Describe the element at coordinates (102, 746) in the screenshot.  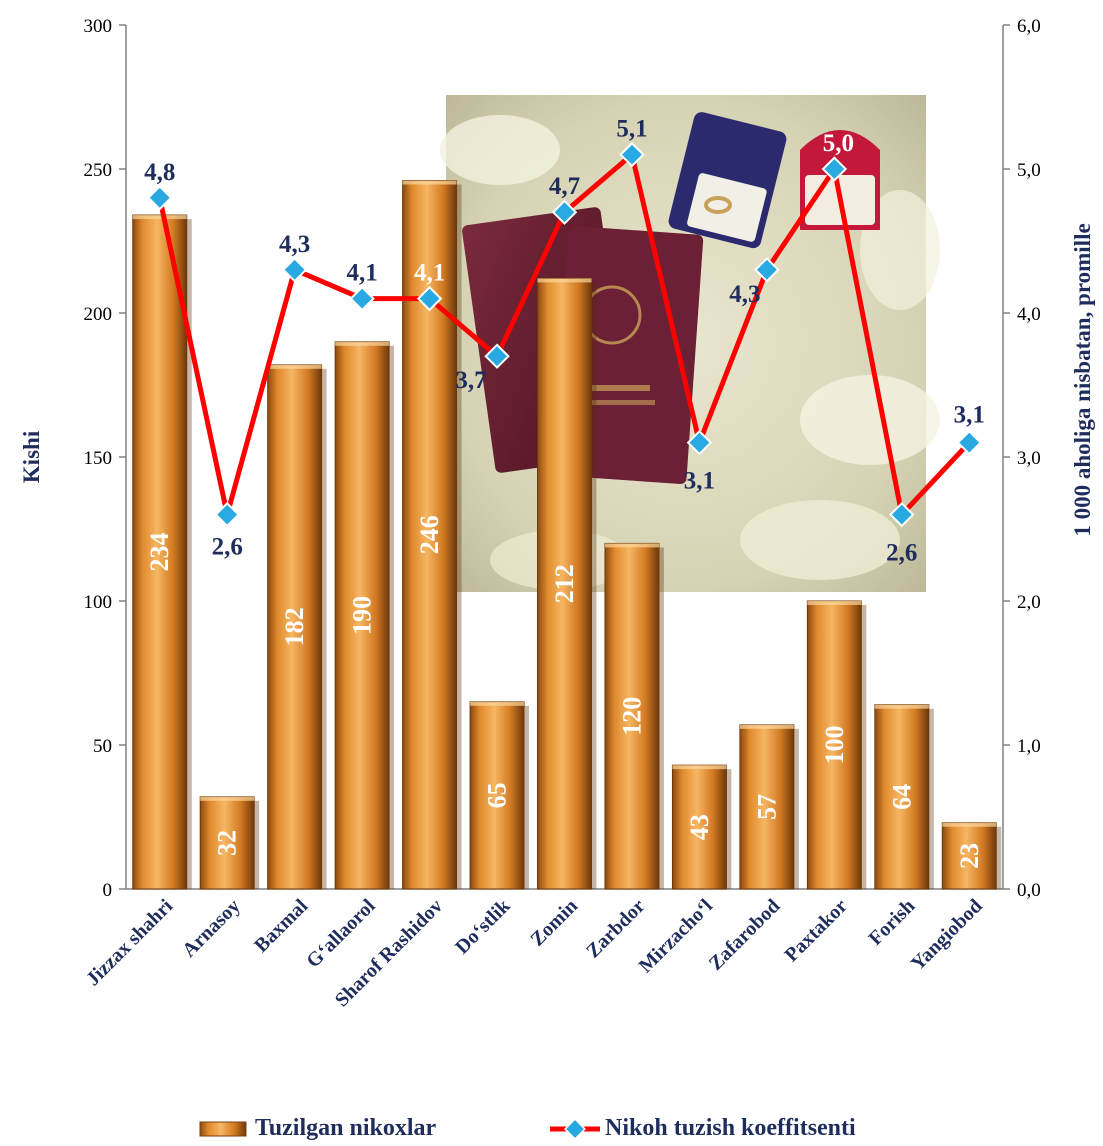
I see `y-tick-label: 50` at that location.